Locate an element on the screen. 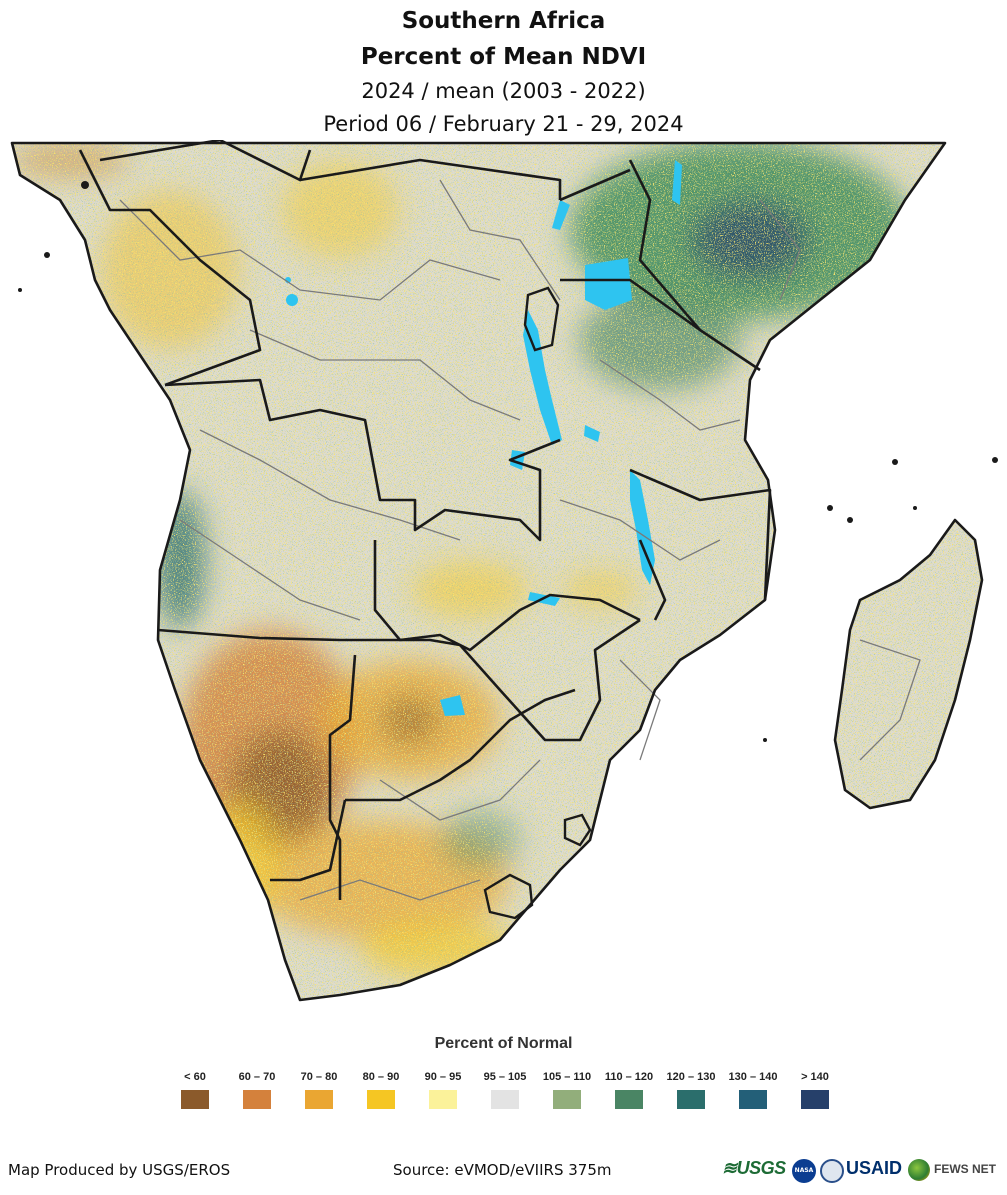 This screenshot has height=1195, width=1007. rwanda-burundi-border is located at coordinates (541, 319).